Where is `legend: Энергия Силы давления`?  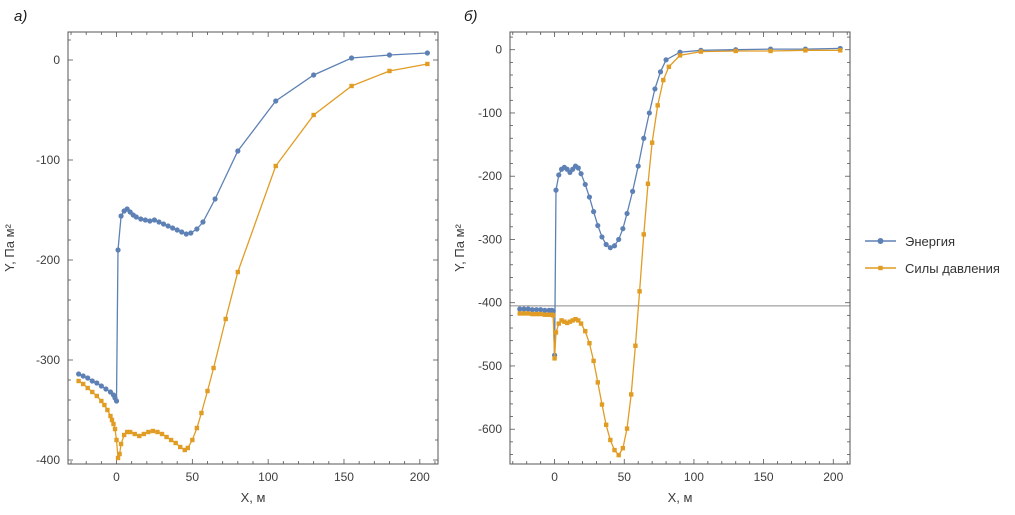 legend: Энергия Силы давления is located at coordinates (935, 254).